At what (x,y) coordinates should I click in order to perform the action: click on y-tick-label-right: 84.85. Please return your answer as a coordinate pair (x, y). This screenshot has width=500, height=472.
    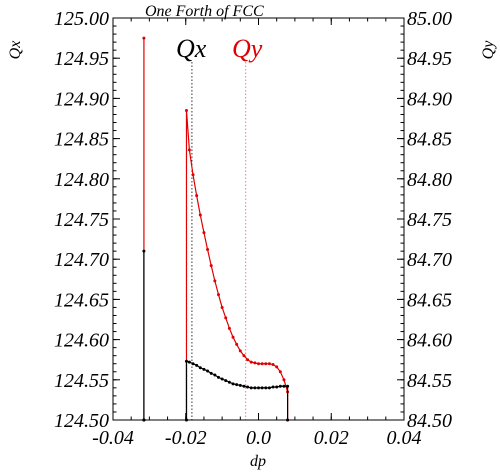
    Looking at the image, I should click on (429, 140).